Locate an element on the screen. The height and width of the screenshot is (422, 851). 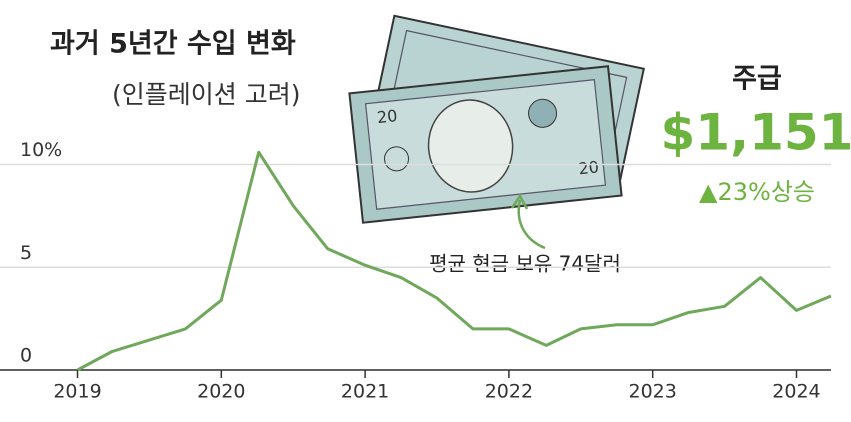
y-tick-label: 5 is located at coordinates (26, 253).